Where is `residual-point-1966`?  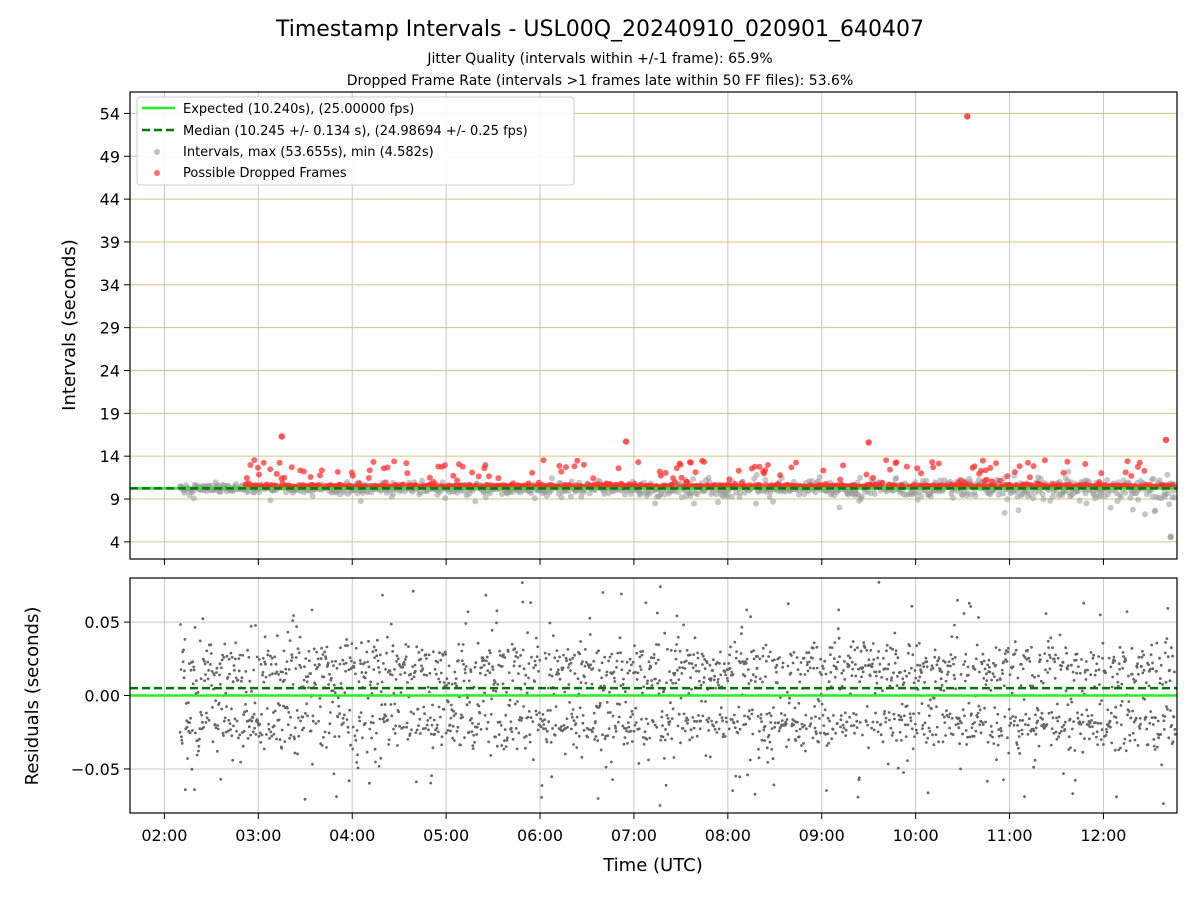
residual-point-1966 is located at coordinates (1050, 669).